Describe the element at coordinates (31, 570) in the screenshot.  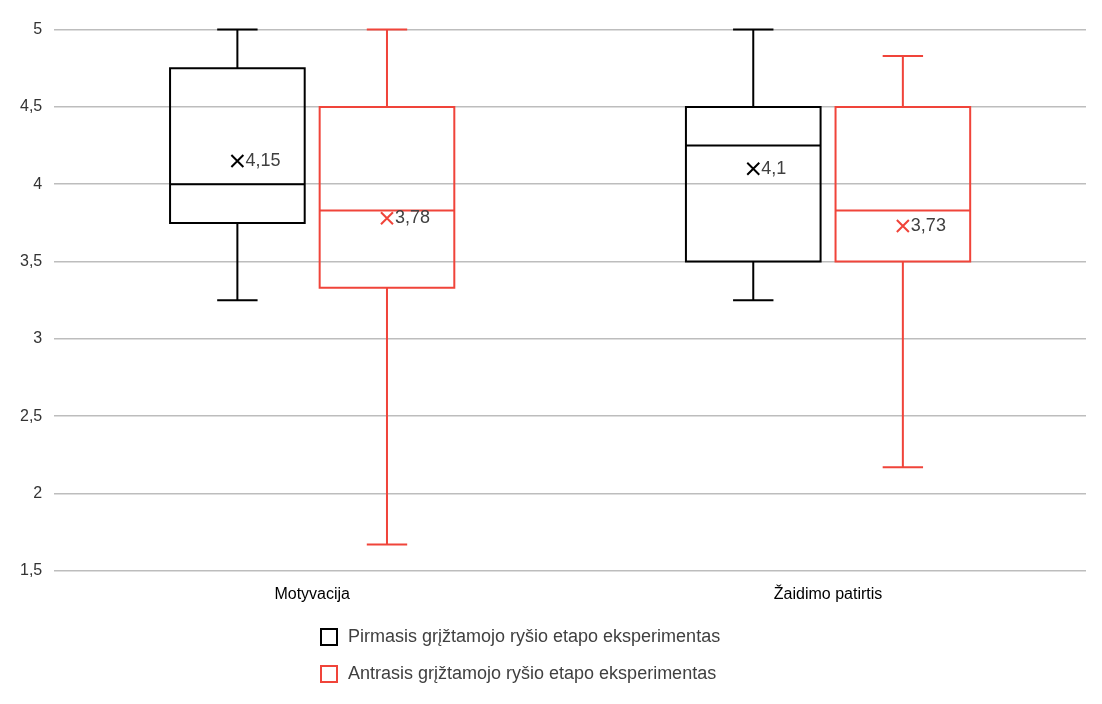
I see `y-tick-label: 1,5` at that location.